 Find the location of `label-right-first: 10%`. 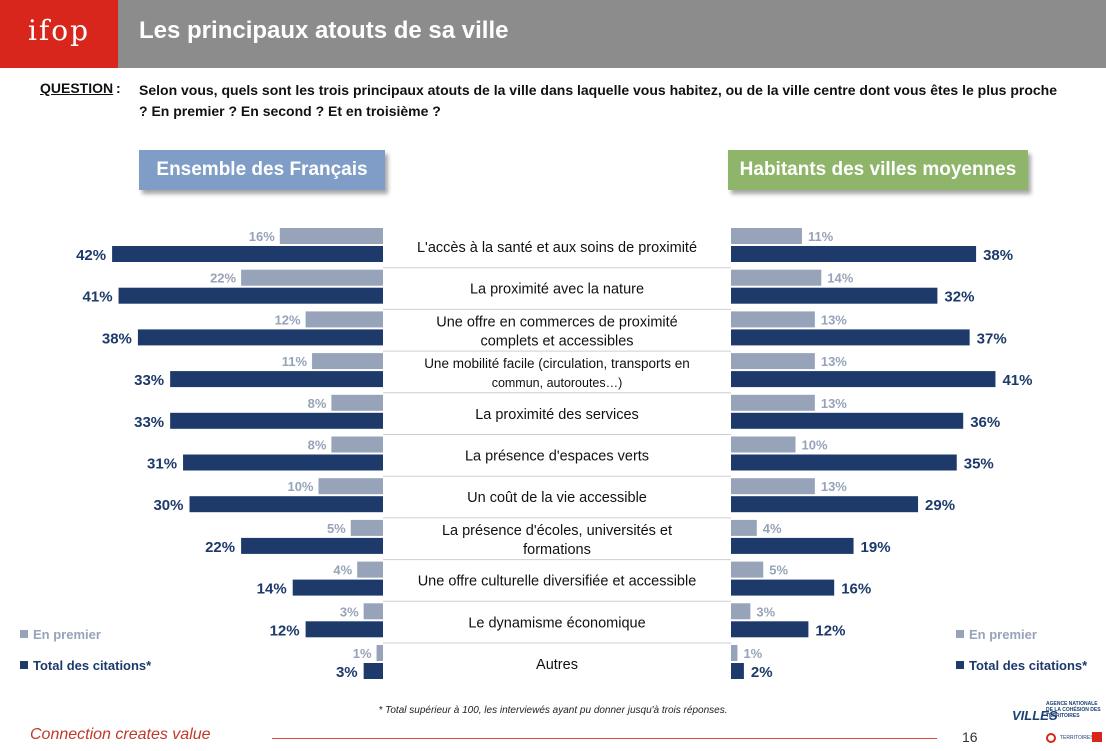

label-right-first: 10% is located at coordinates (815, 445).